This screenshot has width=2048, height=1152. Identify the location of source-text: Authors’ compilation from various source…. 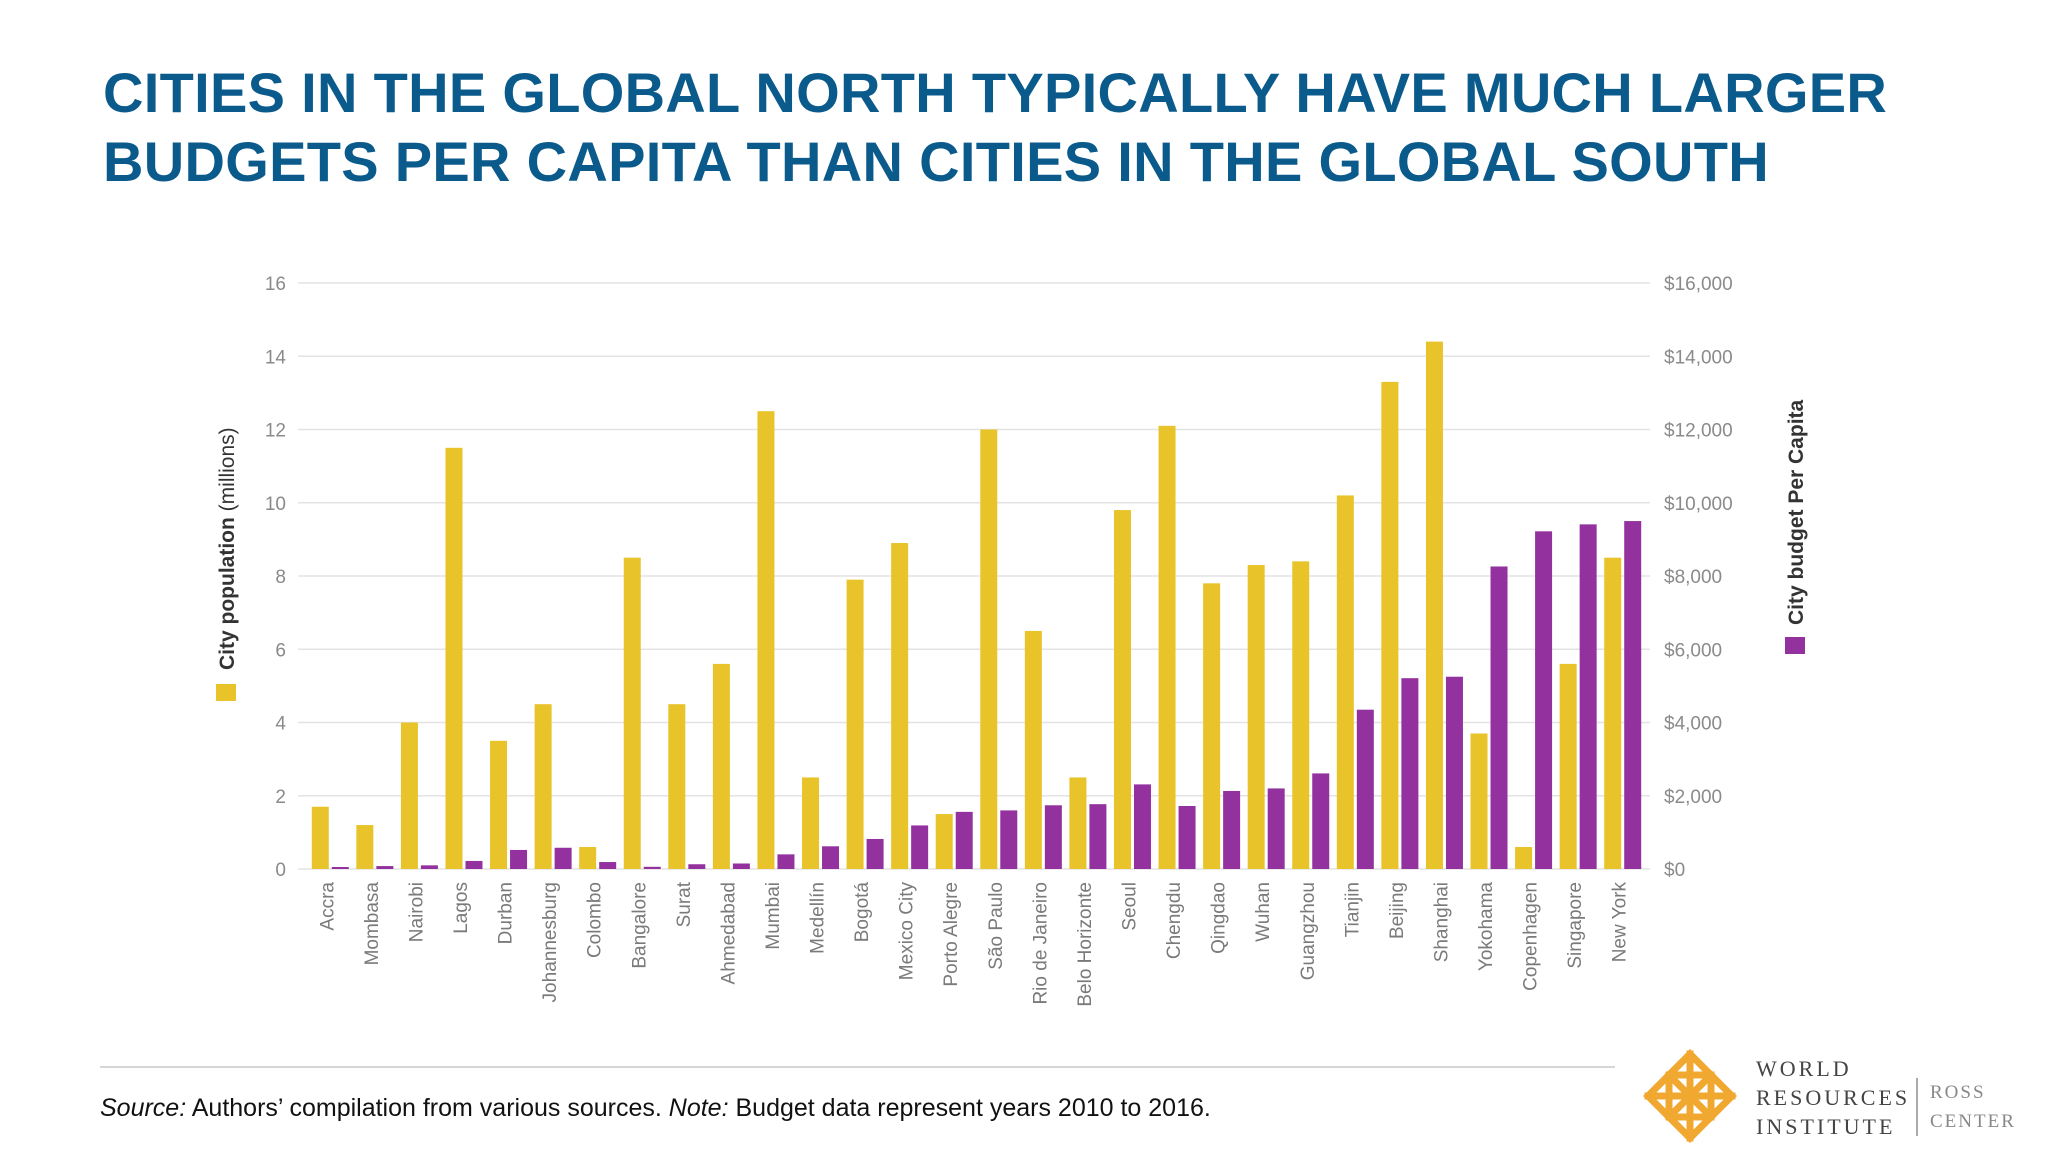
(427, 1108).